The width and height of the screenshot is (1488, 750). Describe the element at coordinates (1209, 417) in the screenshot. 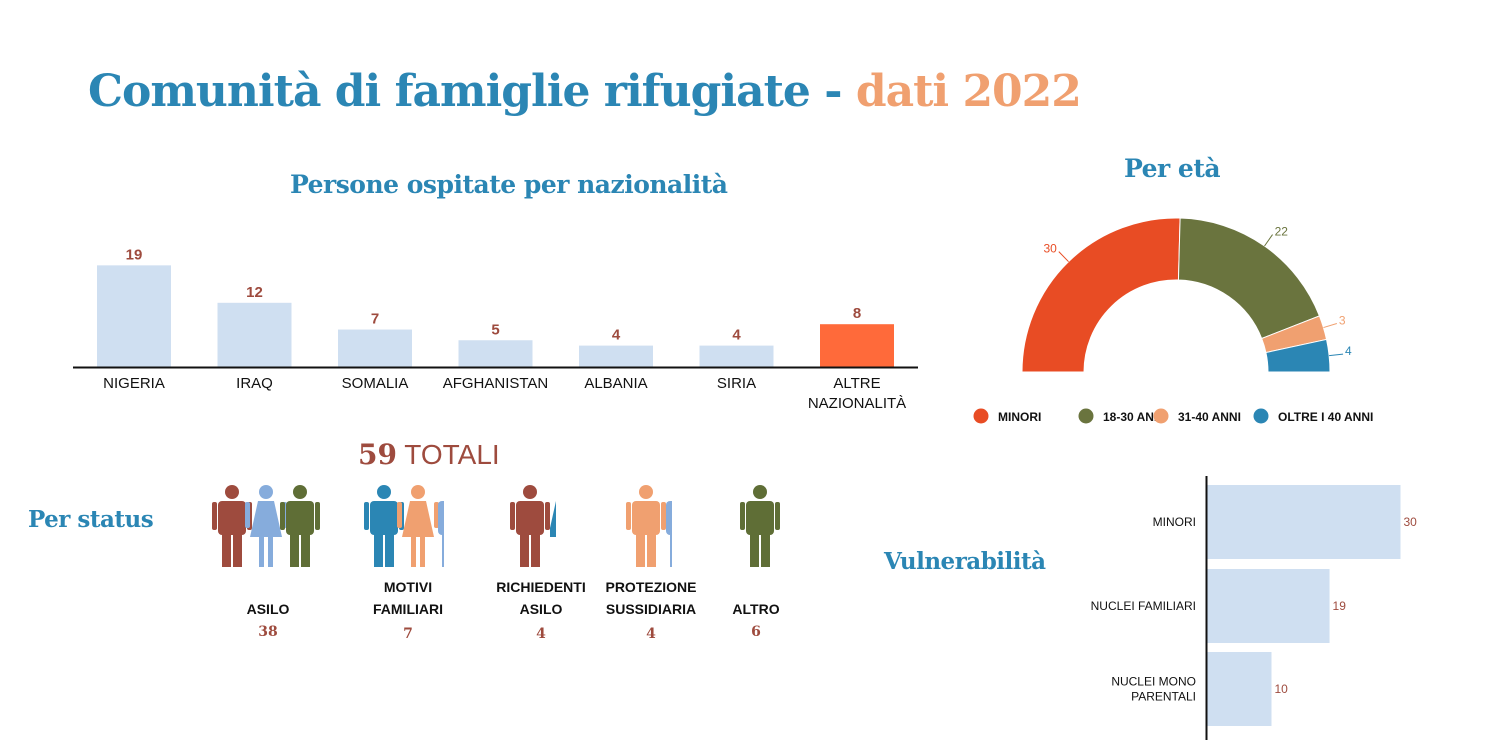

I see `legend-label-31-40-anni: 31-40 ANNI` at that location.